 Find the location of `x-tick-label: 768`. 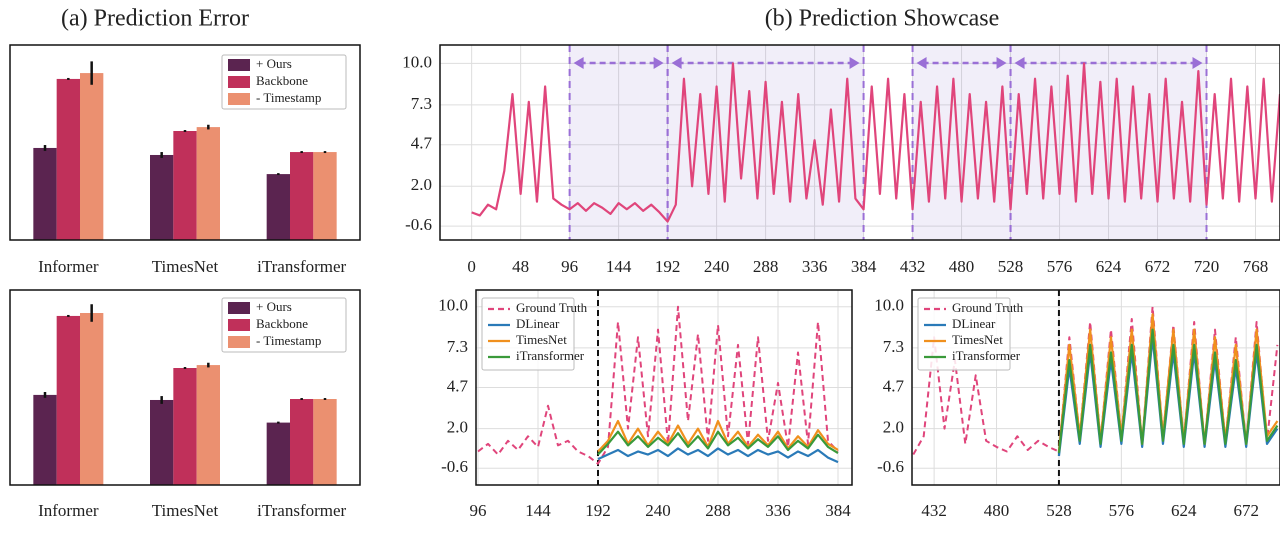

x-tick-label: 768 is located at coordinates (1256, 266).